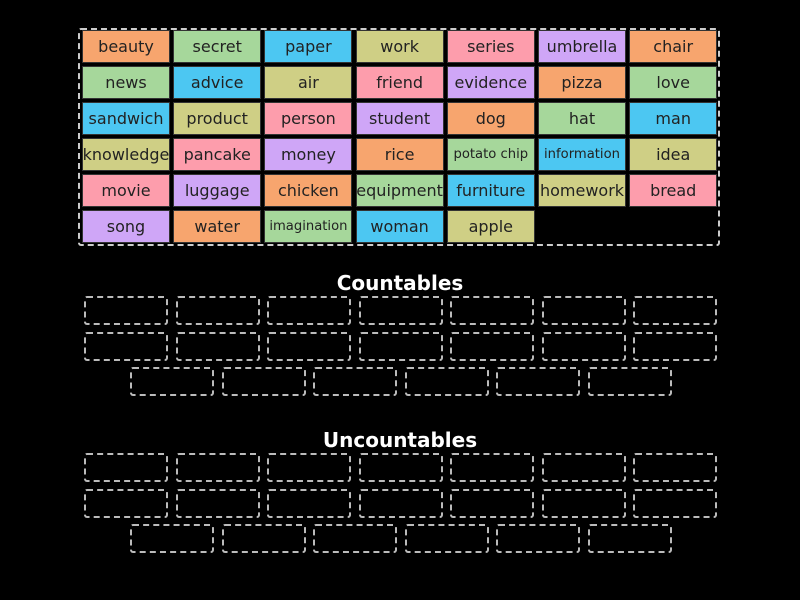 This screenshot has height=600, width=800. What do you see at coordinates (126, 118) in the screenshot?
I see `word-tile: sandwich` at bounding box center [126, 118].